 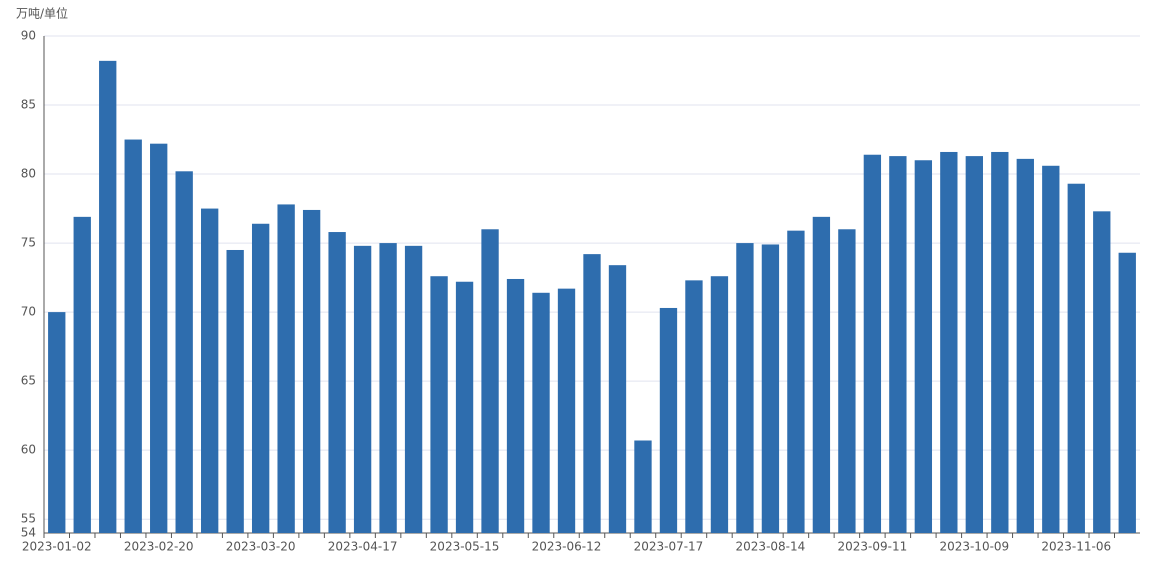 What do you see at coordinates (974, 547) in the screenshot?
I see `x-tick-label: 2023-10-09` at bounding box center [974, 547].